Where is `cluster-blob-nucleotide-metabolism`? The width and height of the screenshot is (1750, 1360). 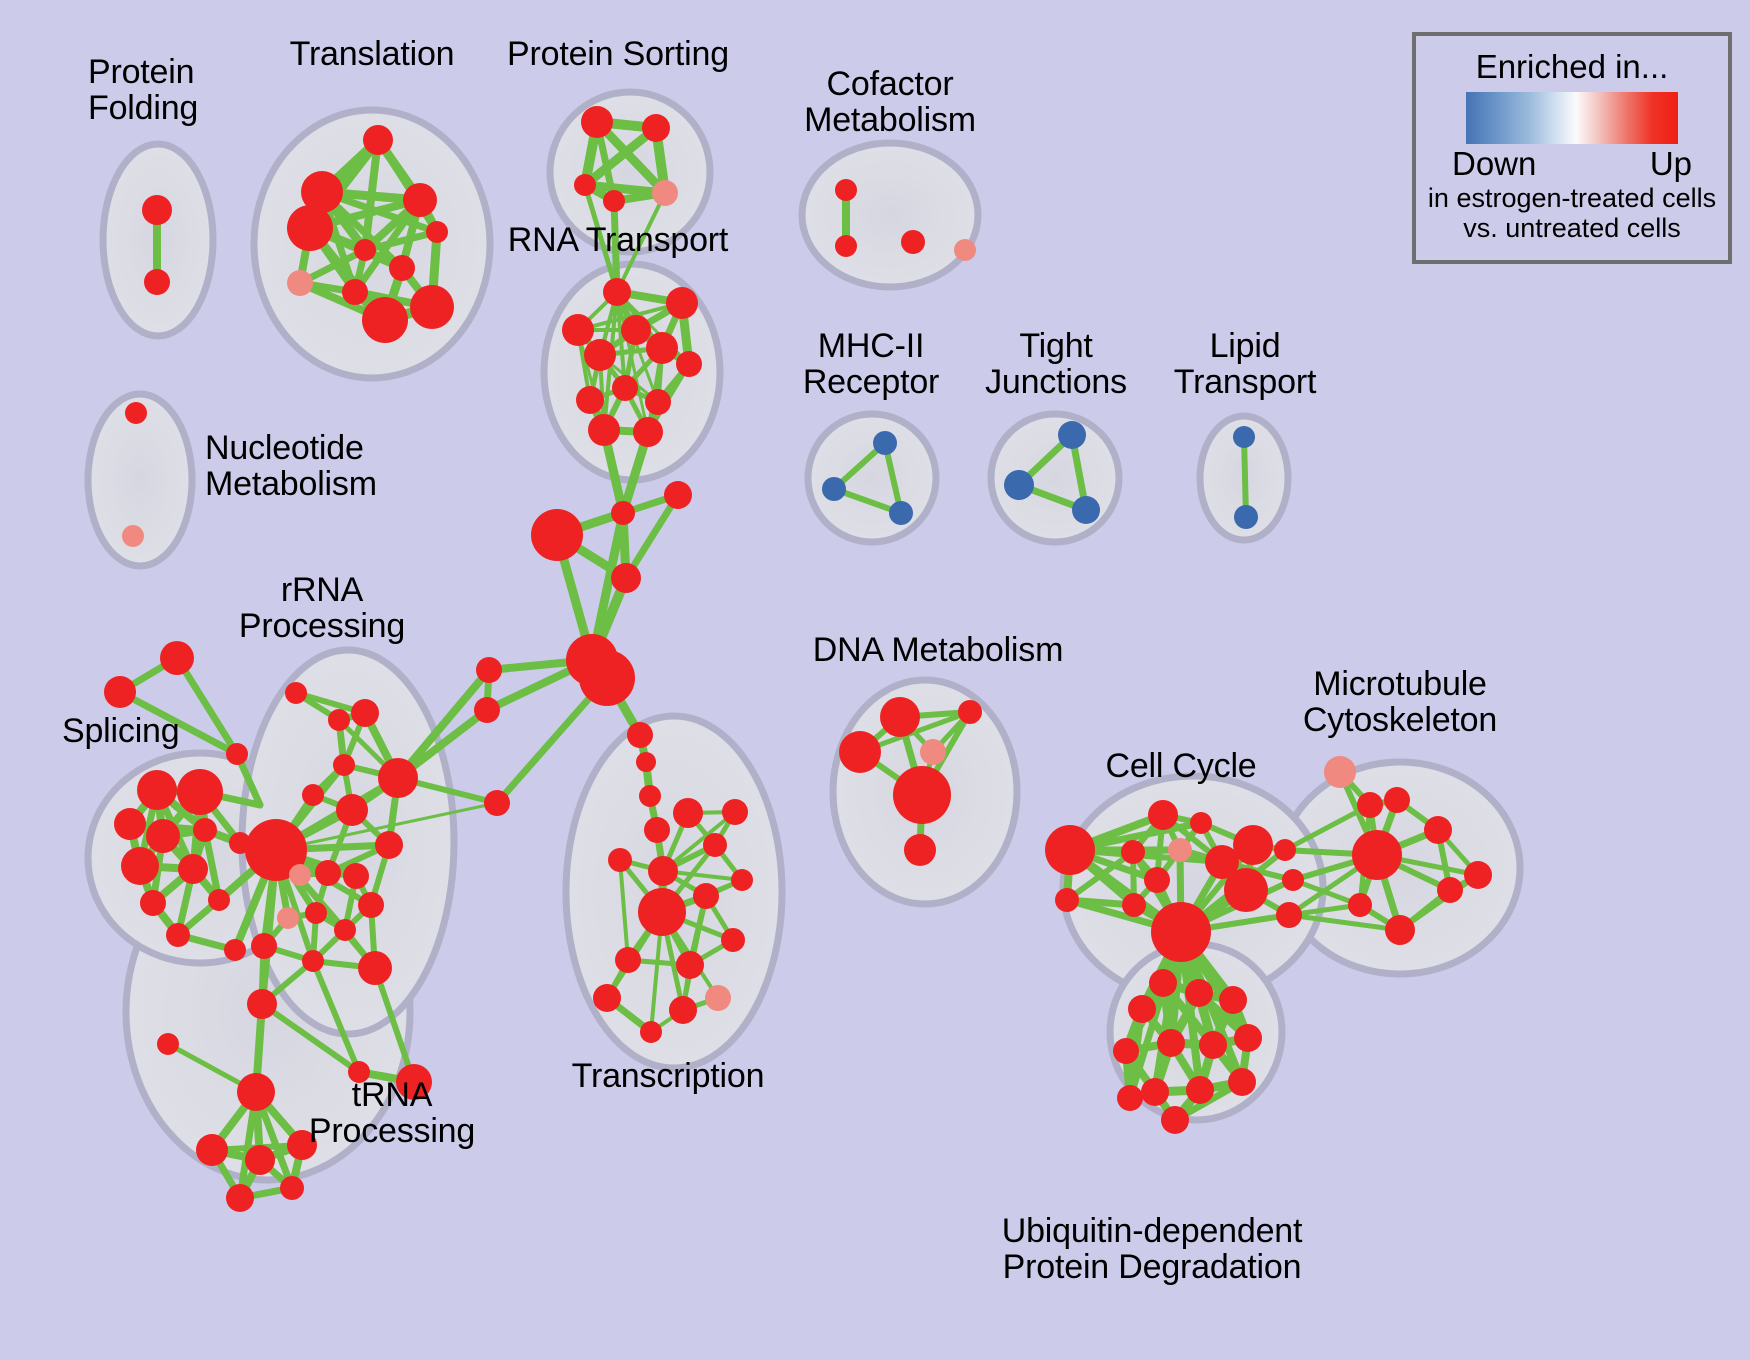 cluster-blob-nucleotide-metabolism is located at coordinates (140, 480).